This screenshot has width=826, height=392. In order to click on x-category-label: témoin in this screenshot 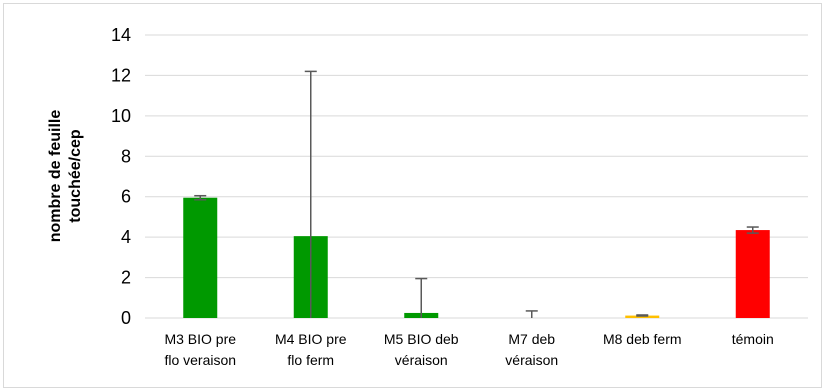, I will do `click(753, 339)`.